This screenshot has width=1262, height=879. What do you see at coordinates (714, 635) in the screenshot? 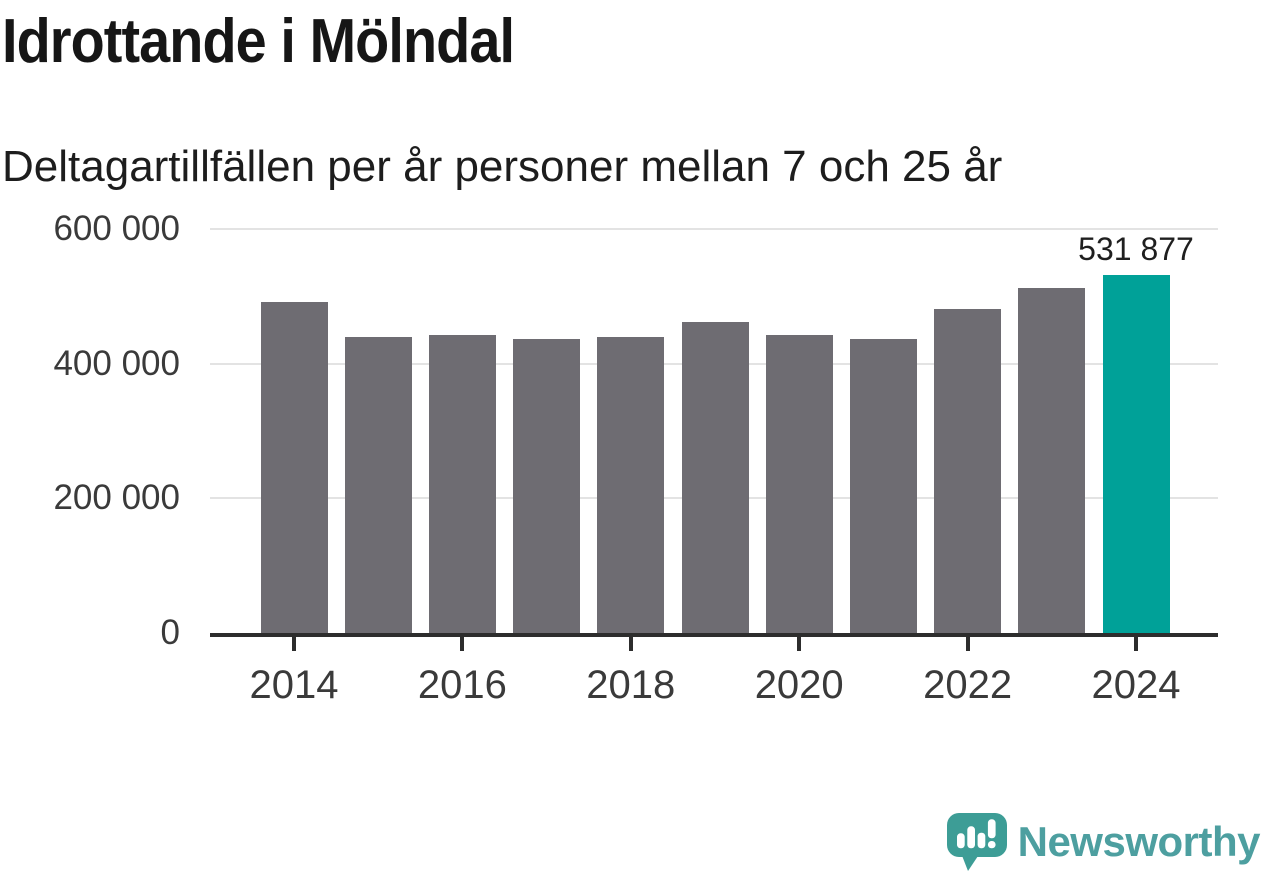
I see `x-axis-line` at bounding box center [714, 635].